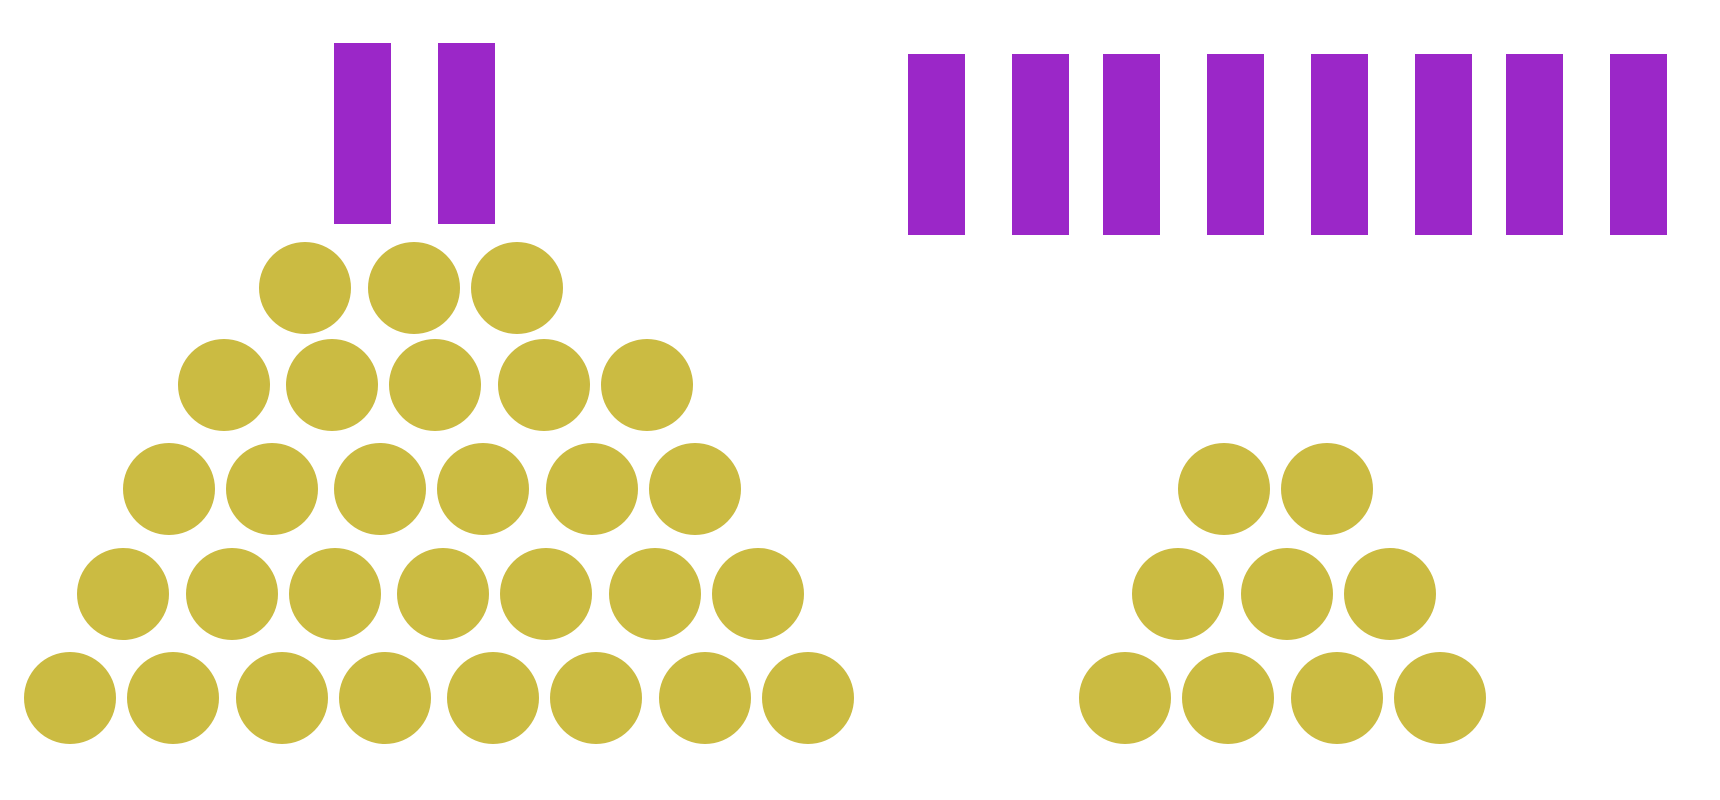  Describe the element at coordinates (414, 133) in the screenshot. I see `left-bars` at that location.